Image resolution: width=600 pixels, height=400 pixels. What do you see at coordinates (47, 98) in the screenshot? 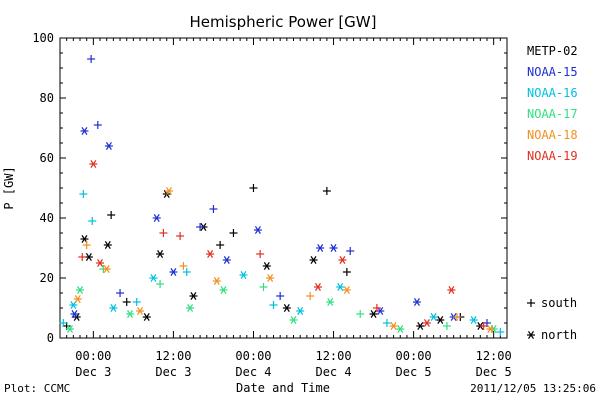
I see `y-tick-label: 80` at bounding box center [47, 98].